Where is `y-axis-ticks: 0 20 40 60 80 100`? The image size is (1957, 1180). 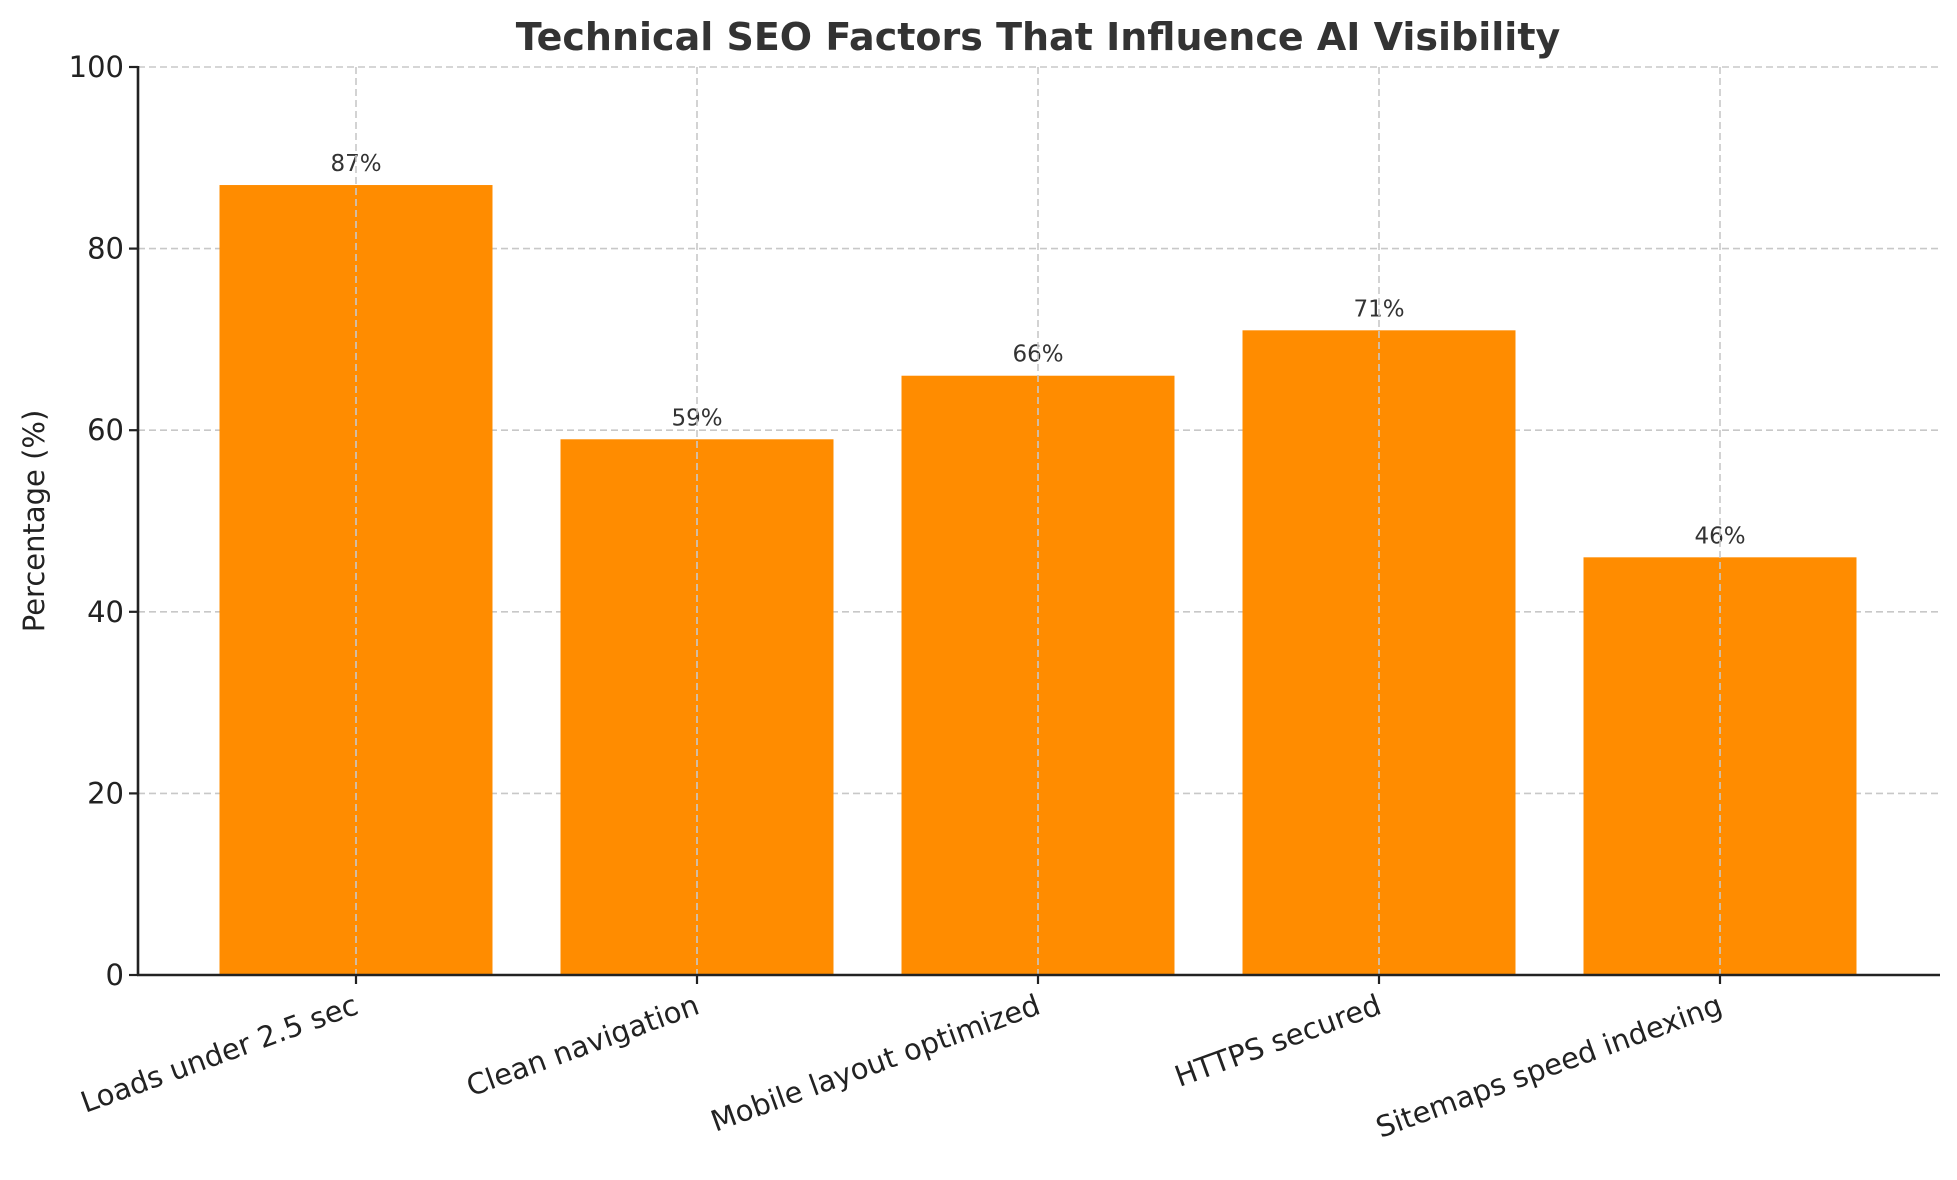
y-axis-ticks: 0 20 40 60 80 100 is located at coordinates (103, 521).